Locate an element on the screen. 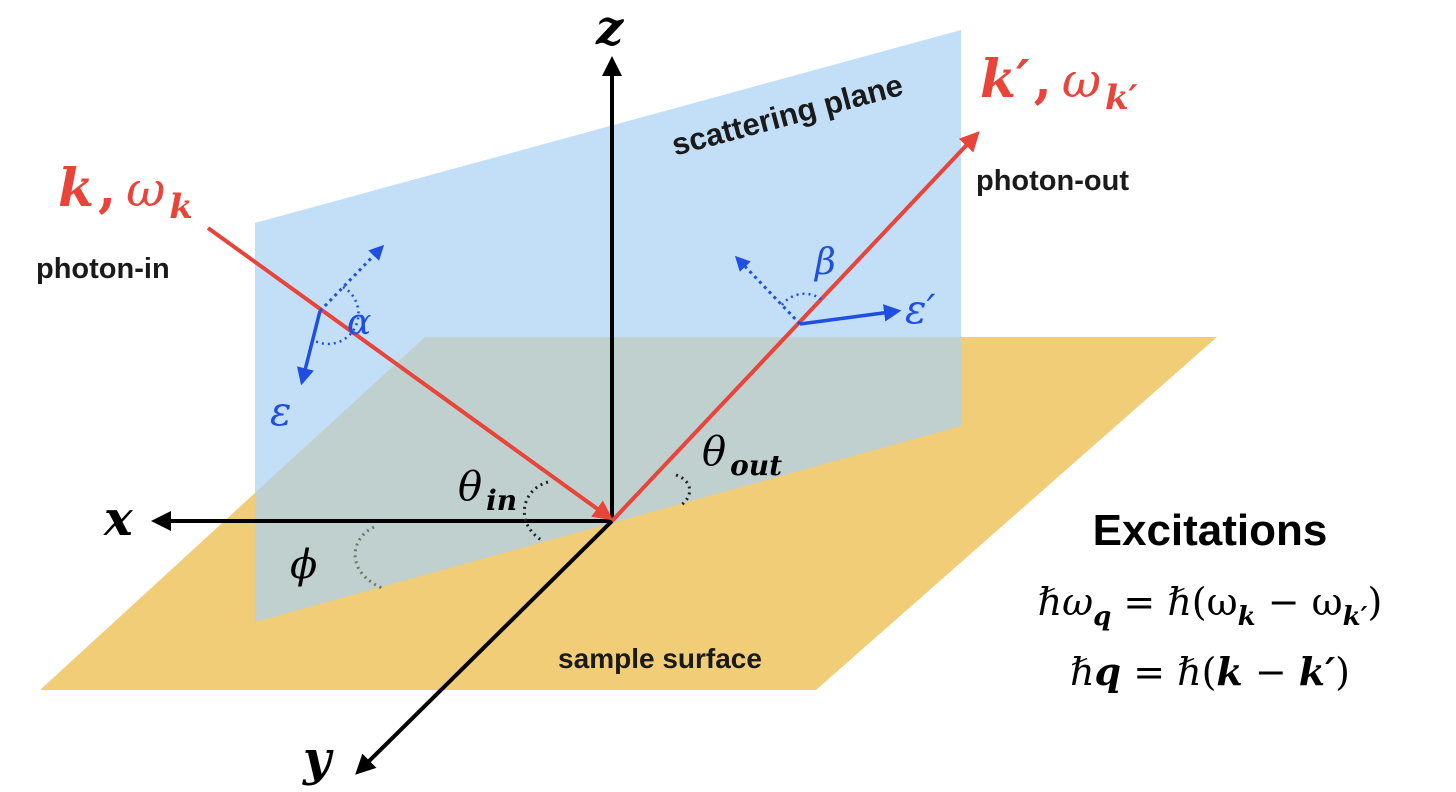  epsilon-in-label: ε is located at coordinates (280, 412).